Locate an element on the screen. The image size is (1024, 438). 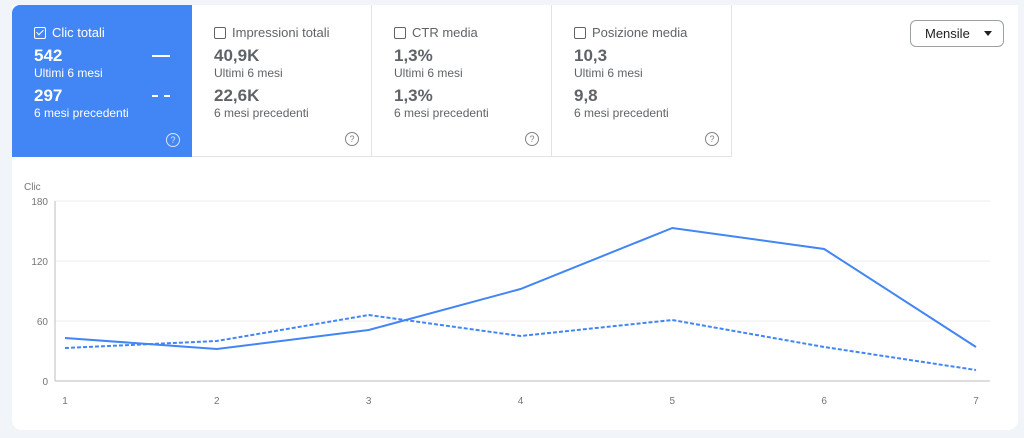
current-value: 1,3% is located at coordinates (413, 55).